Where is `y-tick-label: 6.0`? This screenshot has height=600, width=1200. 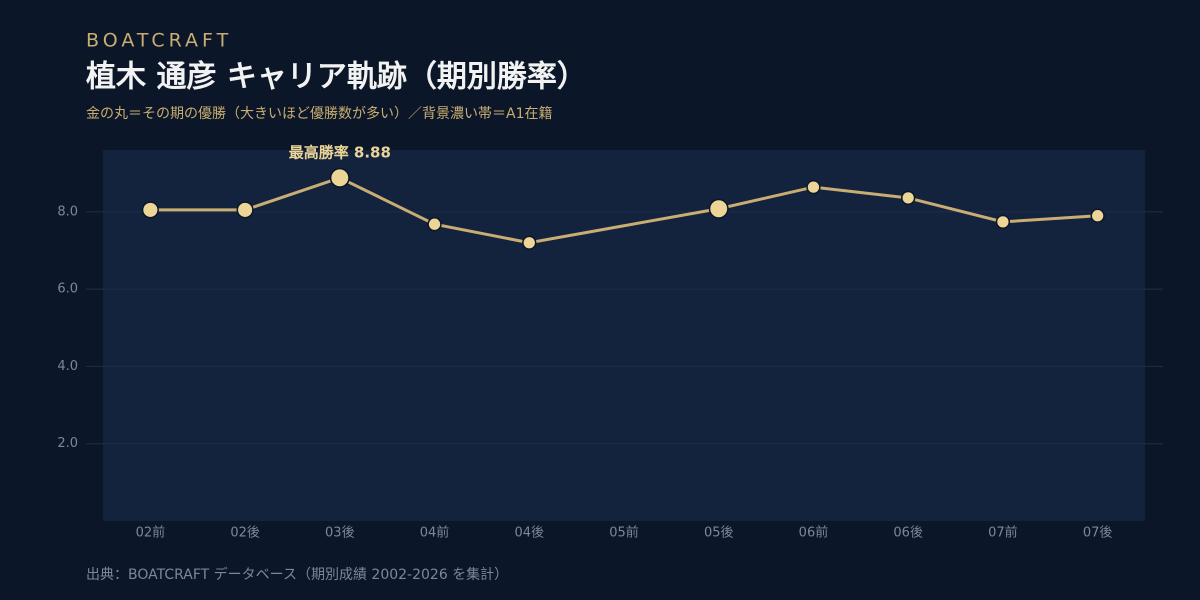
y-tick-label: 6.0 is located at coordinates (67, 289).